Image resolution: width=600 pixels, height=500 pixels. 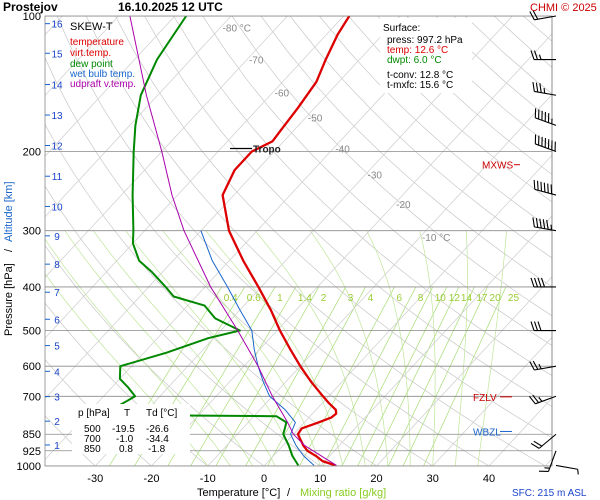 I want to click on x-axis-title-mixing: Mixing ratio [g/kg], so click(x=343, y=493).